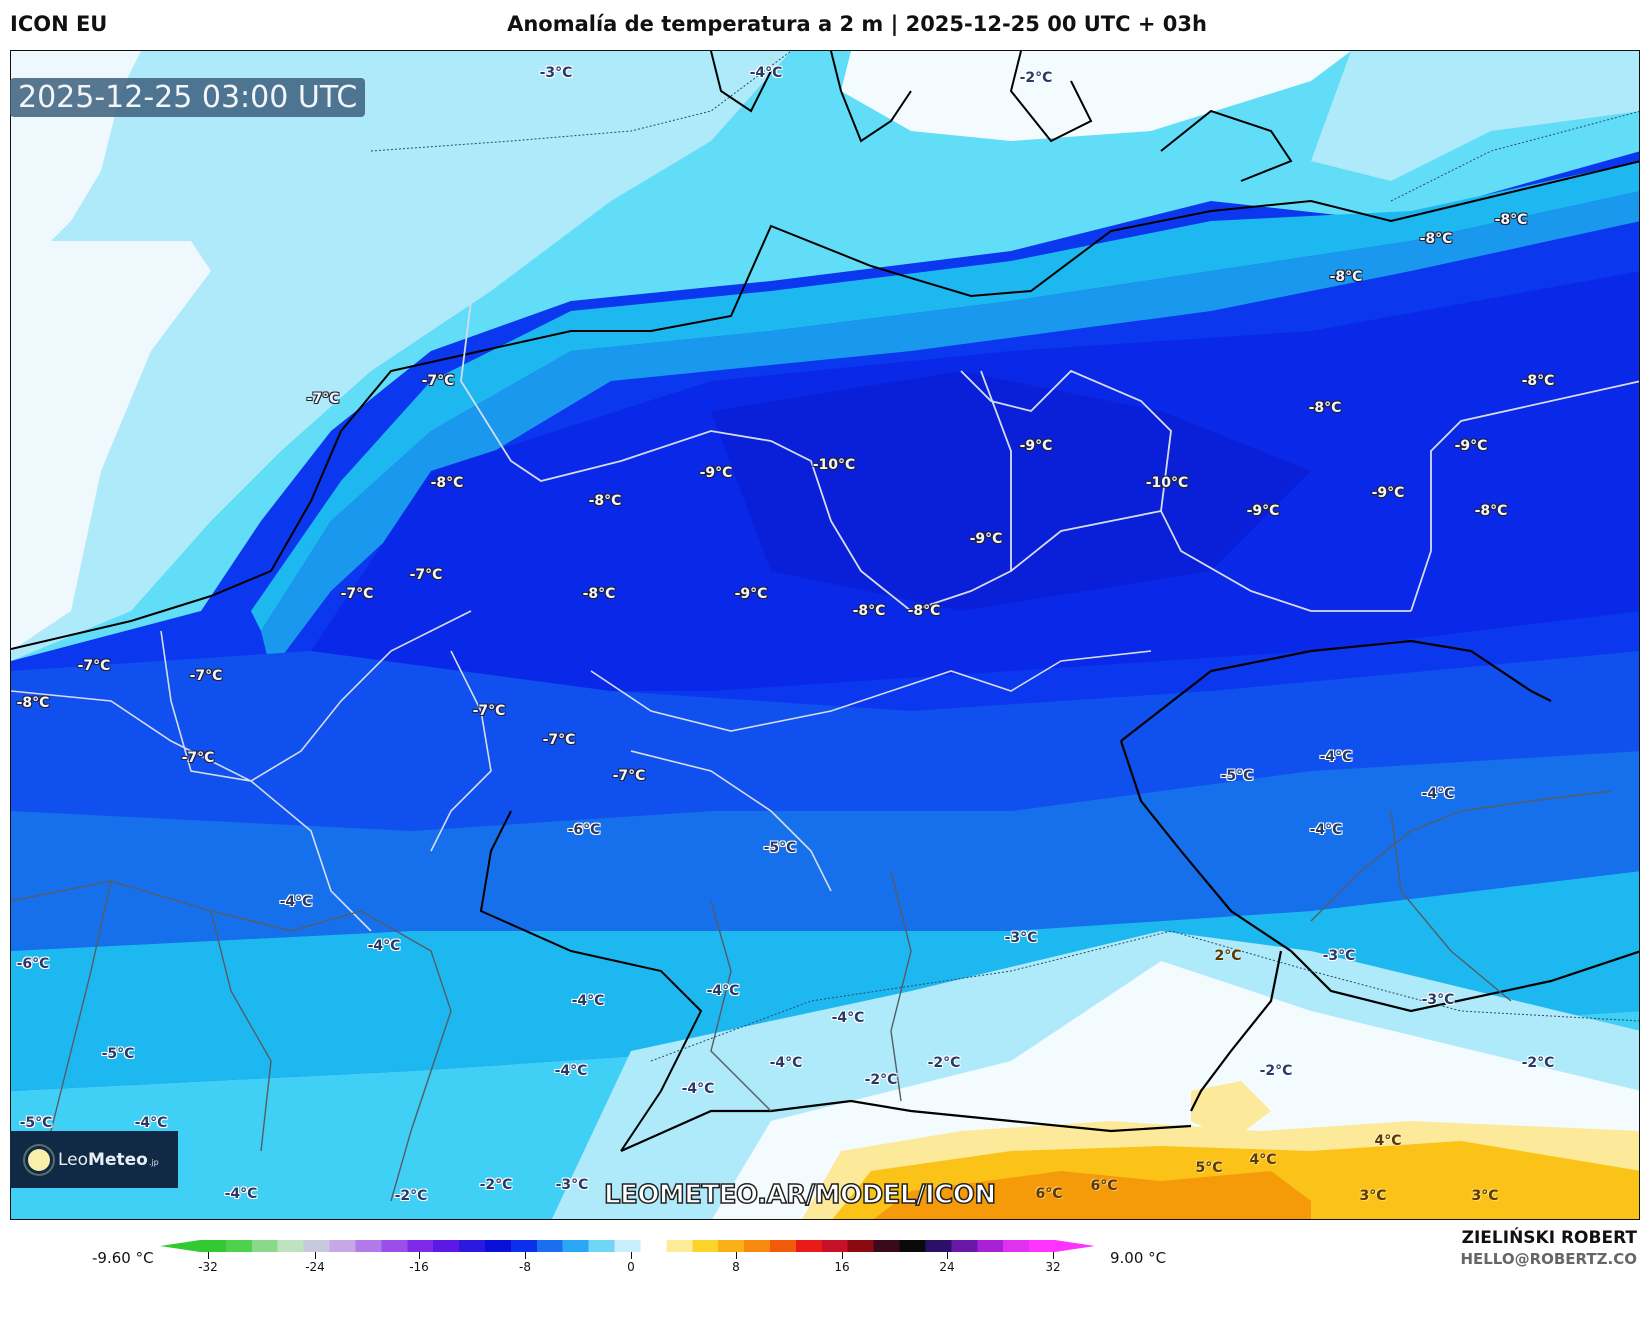 This screenshot has width=1649, height=1339. I want to click on valid-time-badge: 2025-12-25 03:00 UTC, so click(188, 97).